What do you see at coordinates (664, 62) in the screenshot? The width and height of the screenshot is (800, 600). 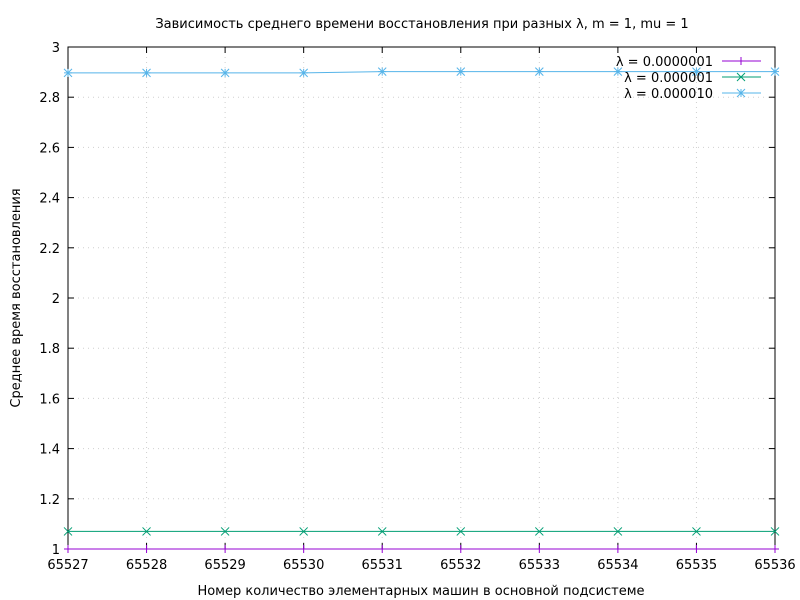 I see `legend-label: λ = 0.0000001` at bounding box center [664, 62].